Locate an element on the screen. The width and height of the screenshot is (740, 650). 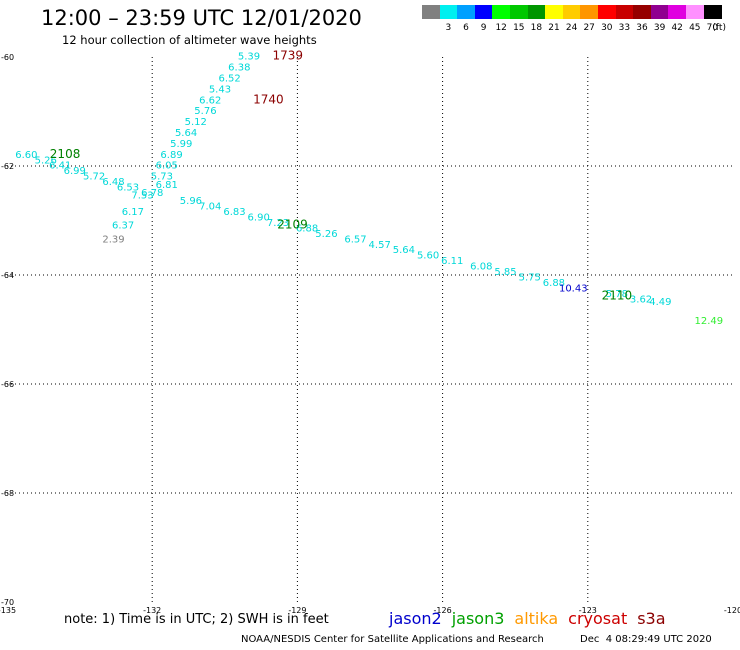
legend-label: 15 is located at coordinates (519, 28).